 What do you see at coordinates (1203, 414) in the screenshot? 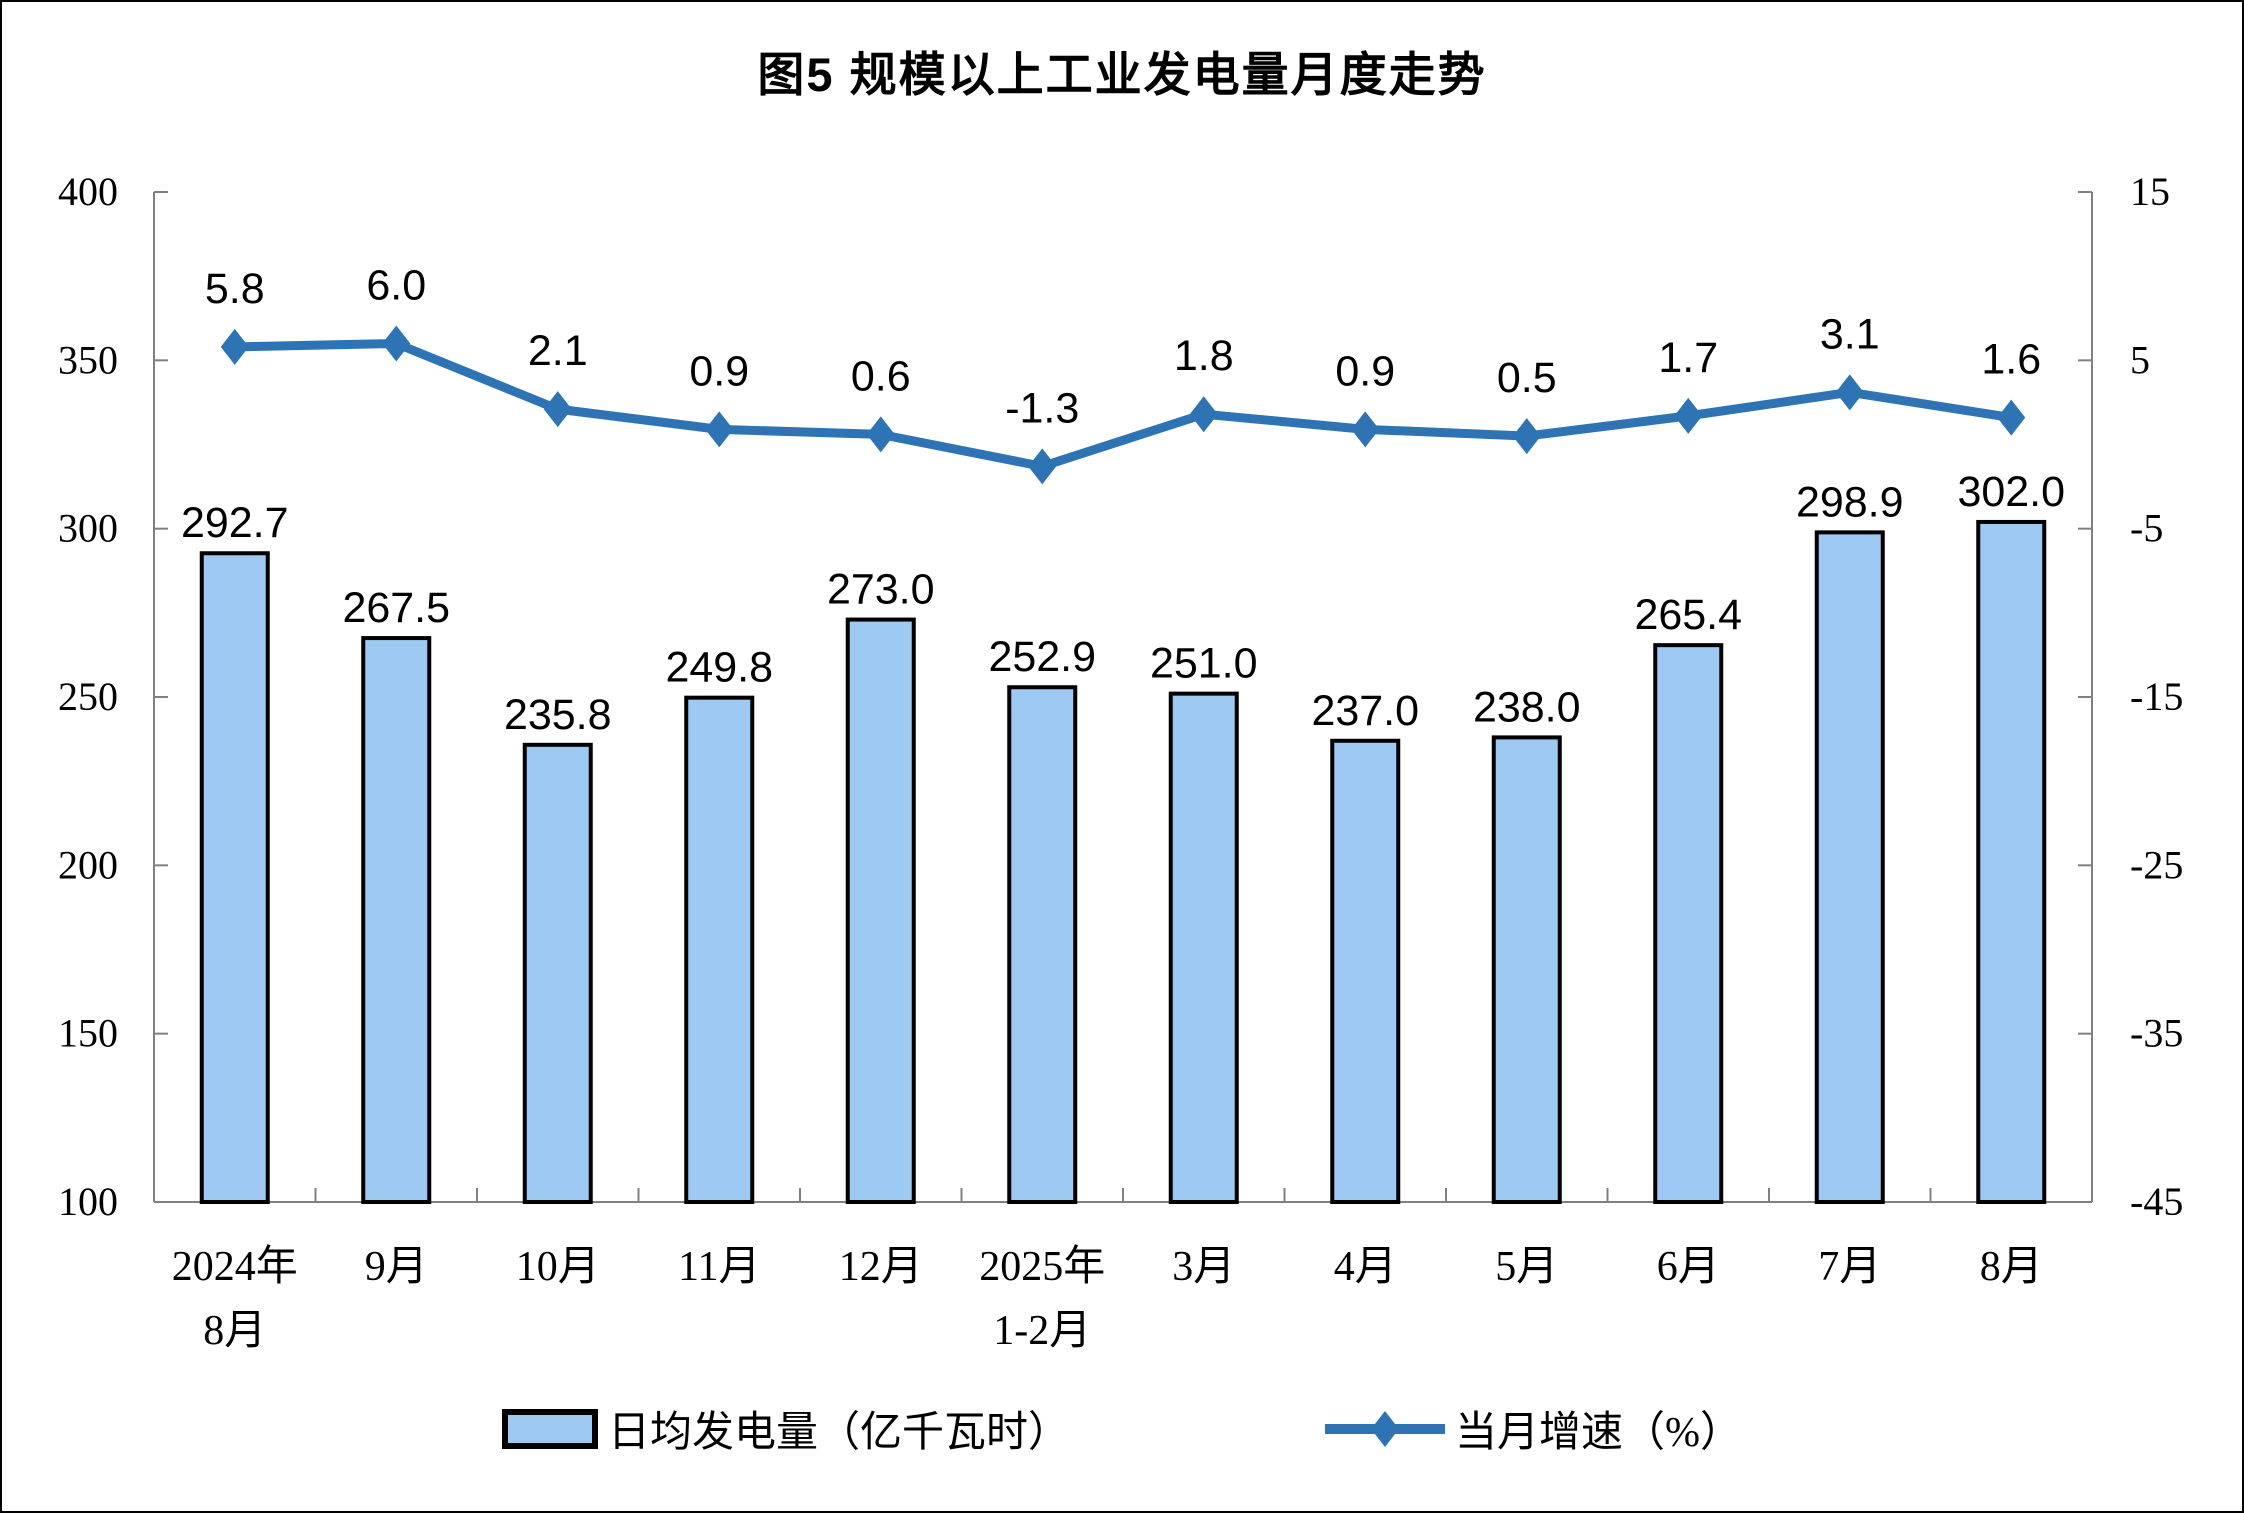
I see `line-marker-3月` at bounding box center [1203, 414].